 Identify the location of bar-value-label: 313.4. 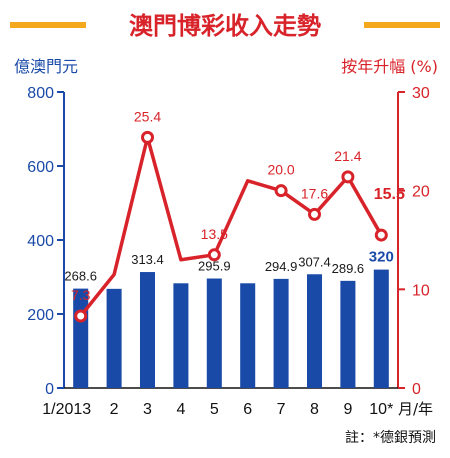
(147, 259).